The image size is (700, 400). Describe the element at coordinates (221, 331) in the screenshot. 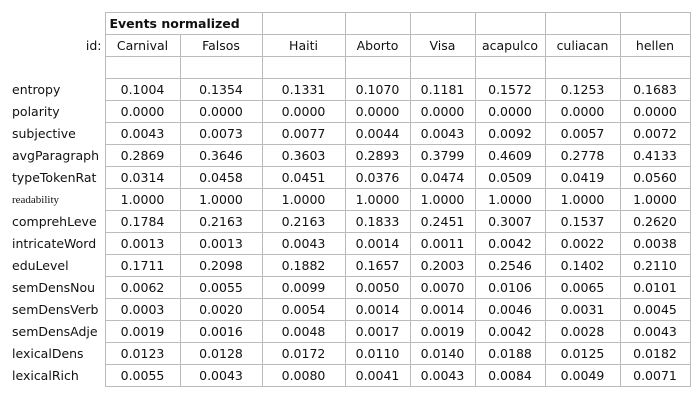

I see `value-cell: 0.0016` at that location.